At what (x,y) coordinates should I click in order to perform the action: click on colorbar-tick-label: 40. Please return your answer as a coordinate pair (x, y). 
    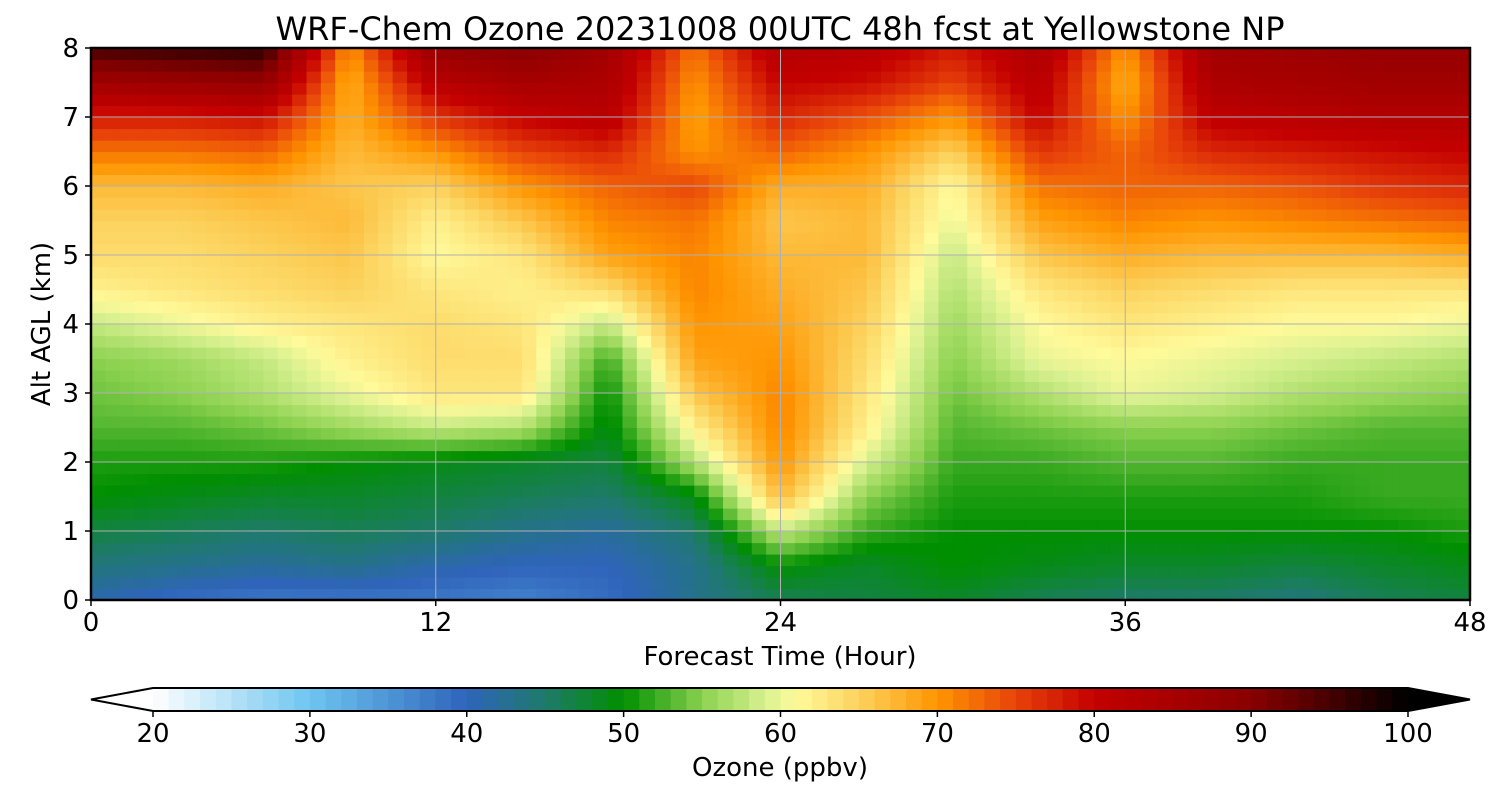
    Looking at the image, I should click on (466, 734).